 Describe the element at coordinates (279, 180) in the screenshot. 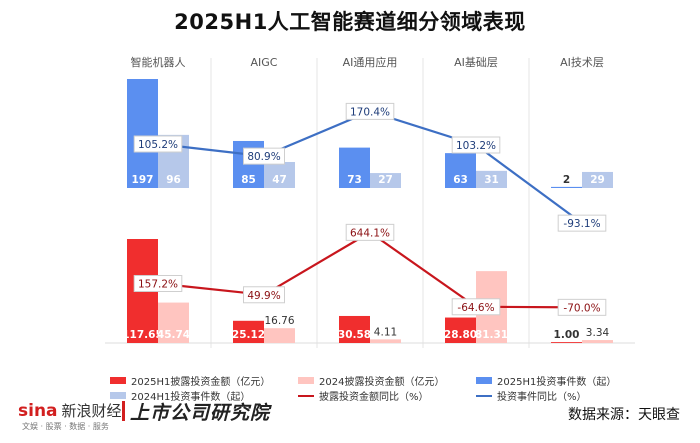

I see `bar-label-events-2024: 47` at that location.